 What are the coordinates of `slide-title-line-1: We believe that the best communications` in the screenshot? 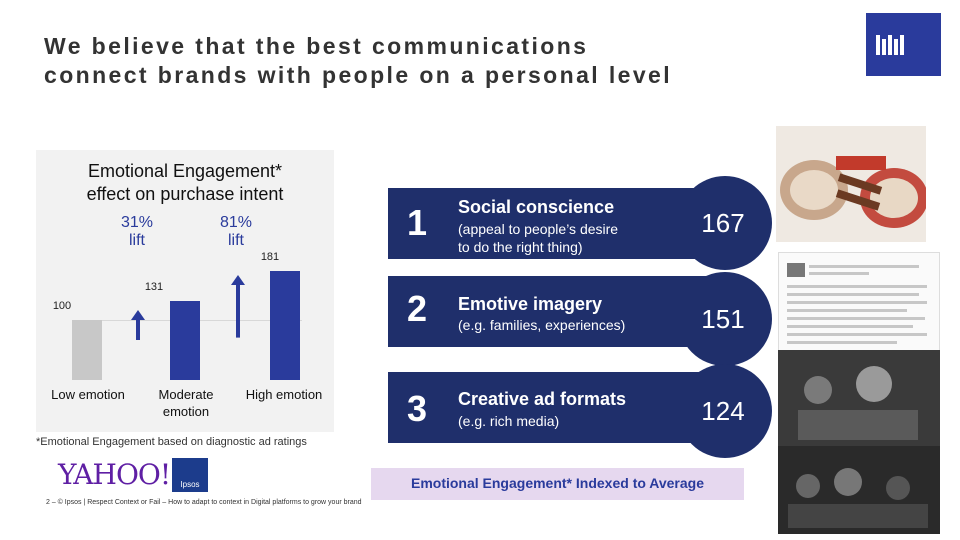 It's located at (316, 46).